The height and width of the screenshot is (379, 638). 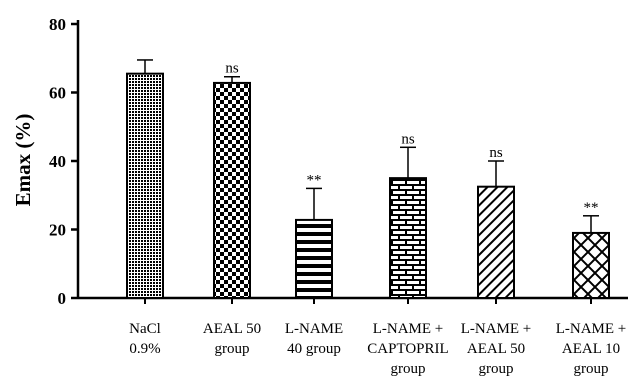 What do you see at coordinates (57, 24) in the screenshot?
I see `y-tick-label: 80` at bounding box center [57, 24].